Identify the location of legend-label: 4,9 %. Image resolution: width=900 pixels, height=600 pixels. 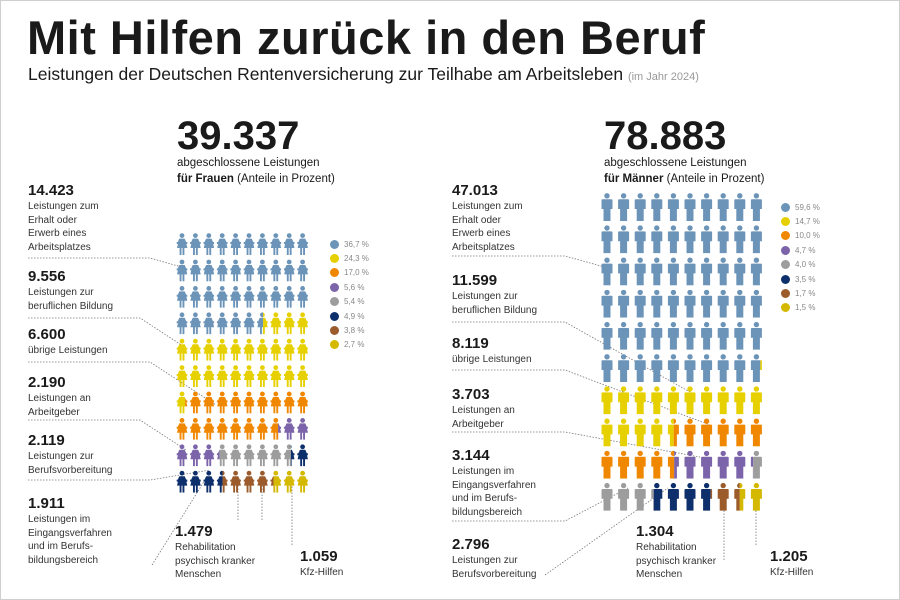
(354, 316).